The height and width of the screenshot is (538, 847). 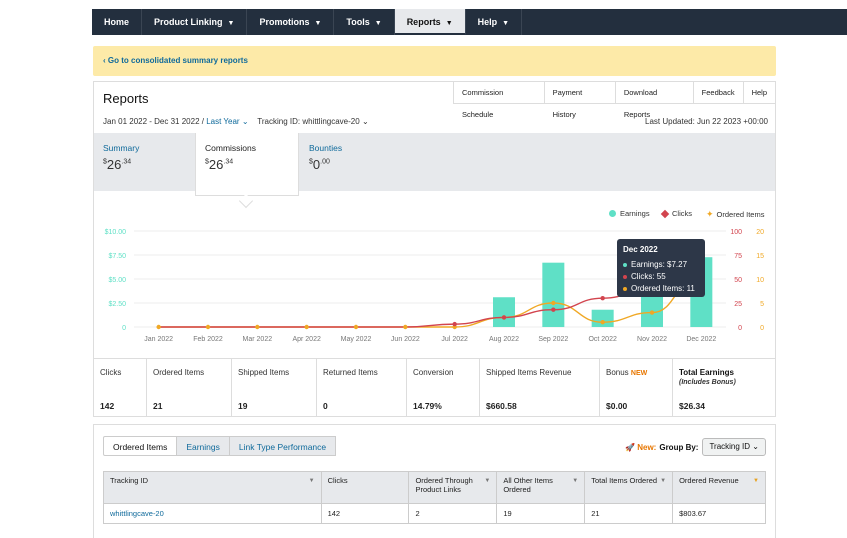 What do you see at coordinates (760, 232) in the screenshot?
I see `y-right-ordered-tick-label: 20` at bounding box center [760, 232].